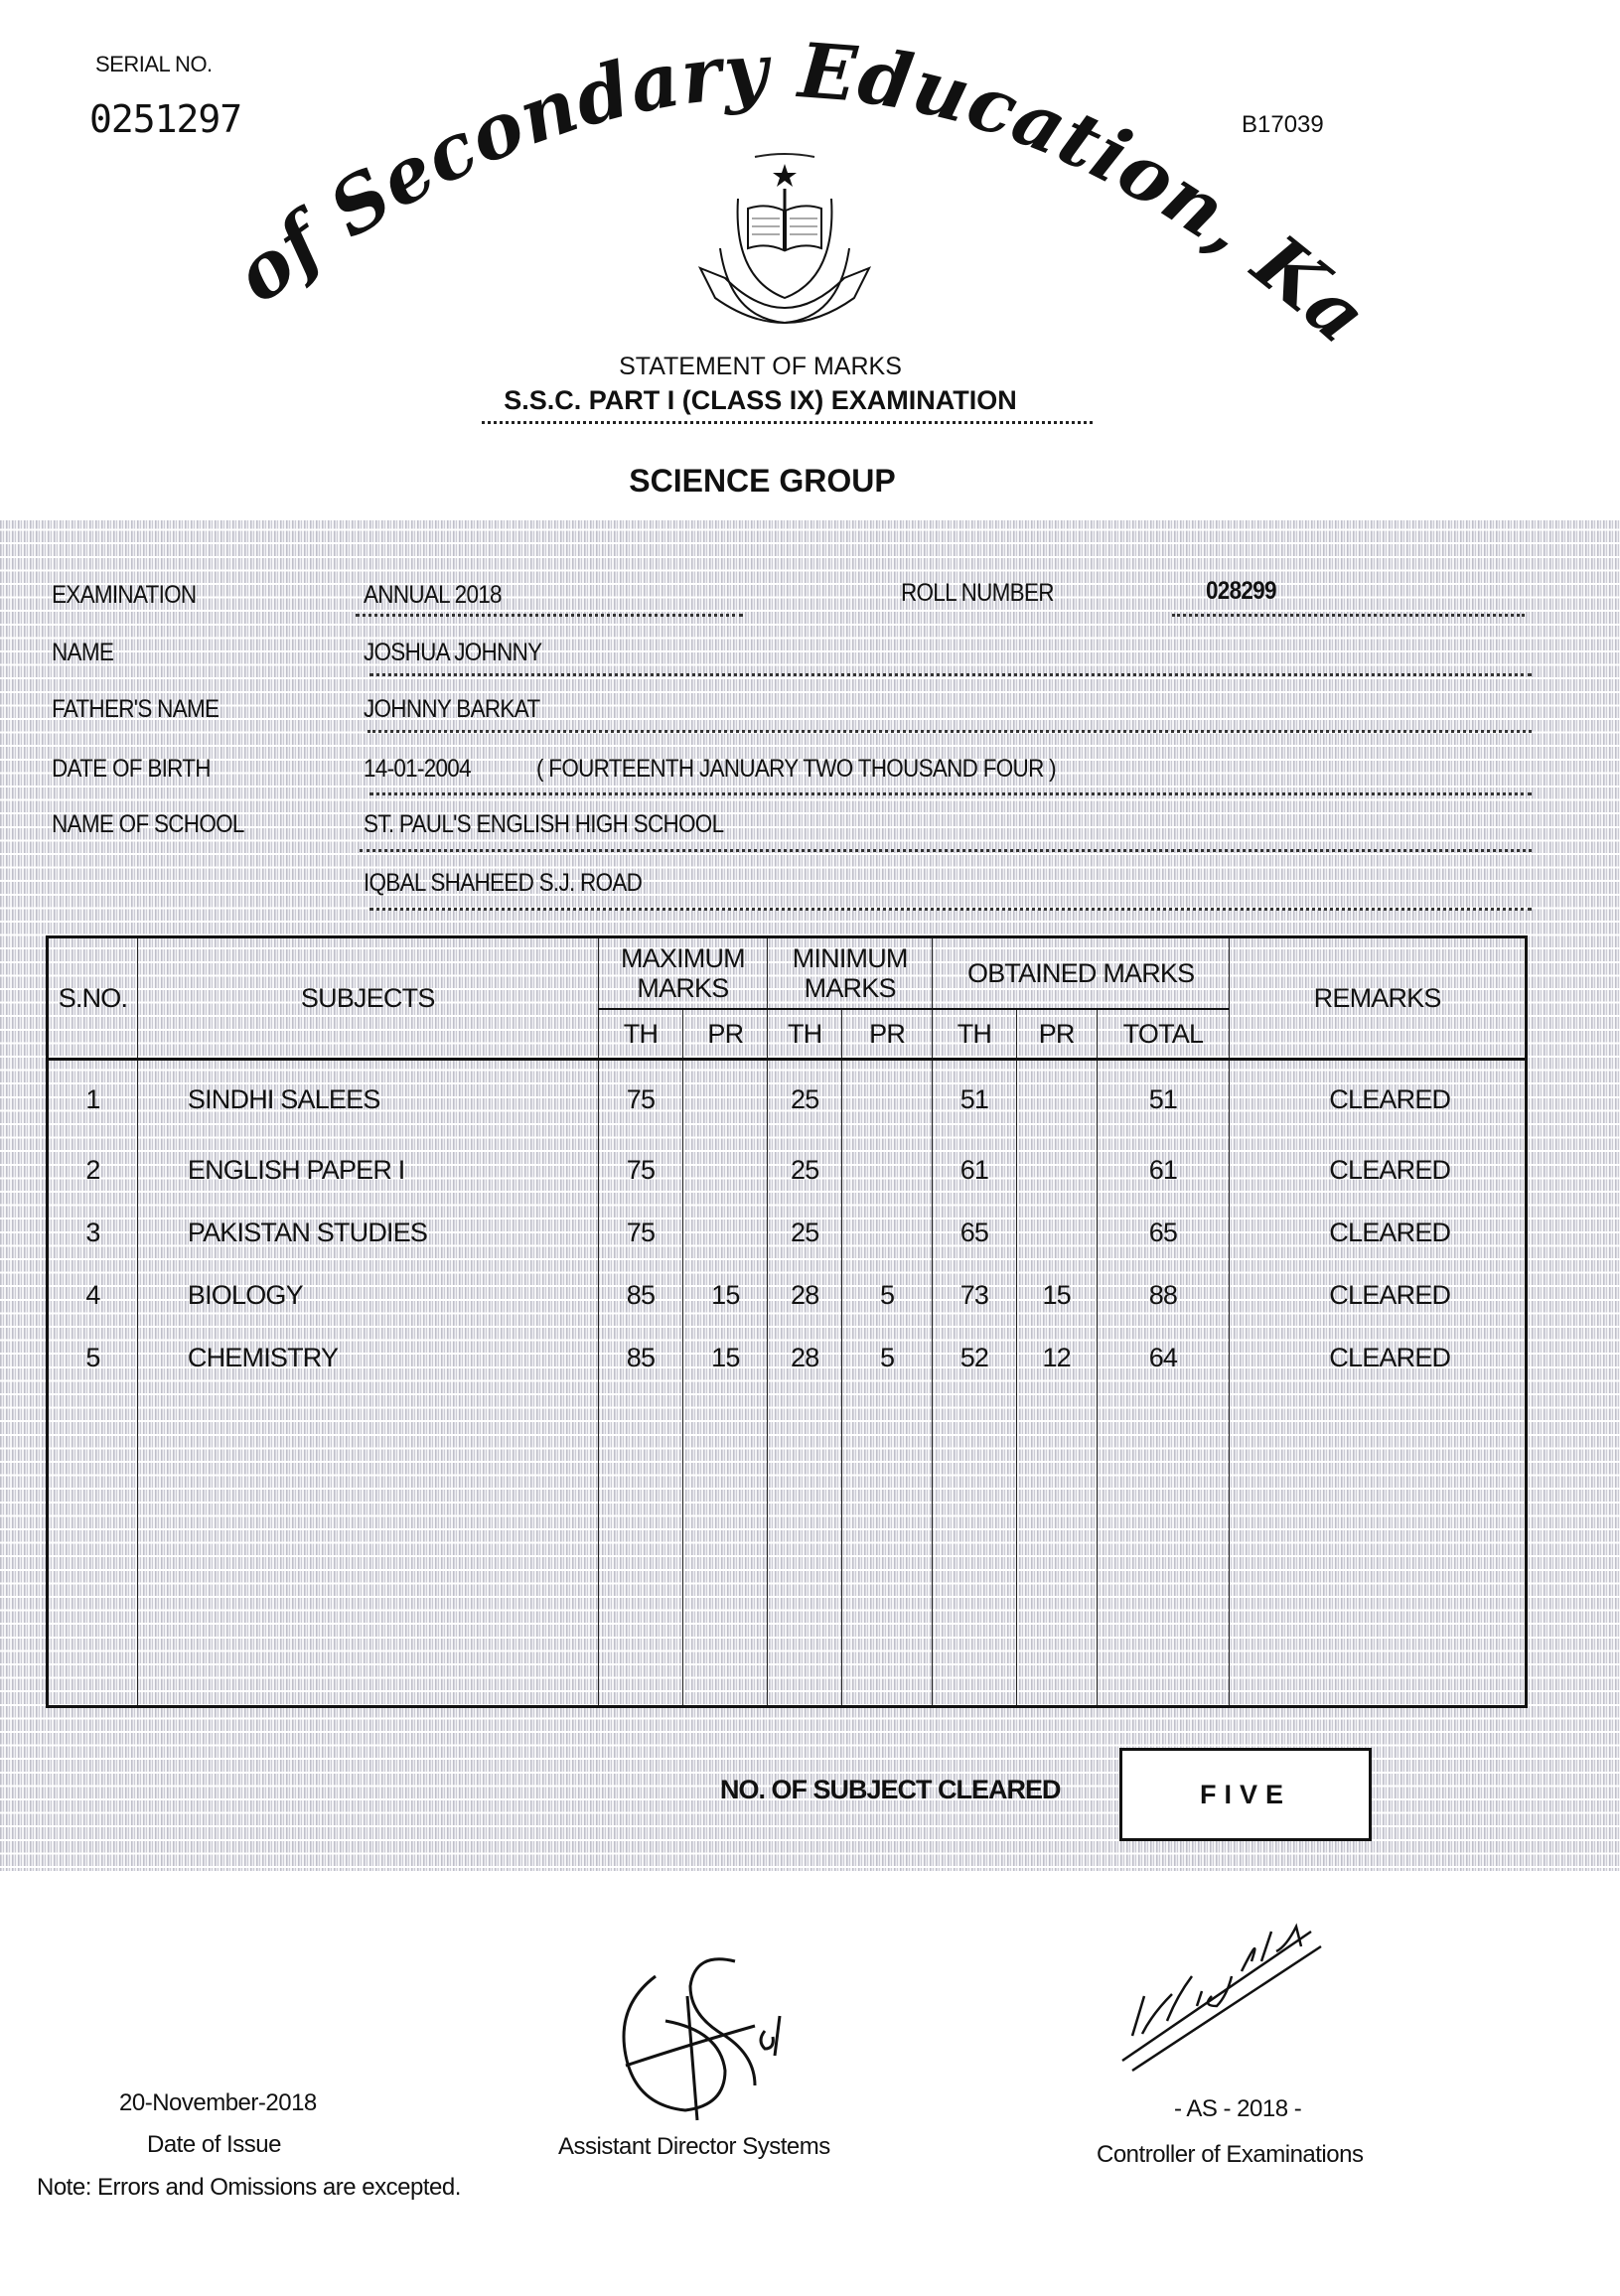 The image size is (1620, 2296). I want to click on title-divider, so click(787, 422).